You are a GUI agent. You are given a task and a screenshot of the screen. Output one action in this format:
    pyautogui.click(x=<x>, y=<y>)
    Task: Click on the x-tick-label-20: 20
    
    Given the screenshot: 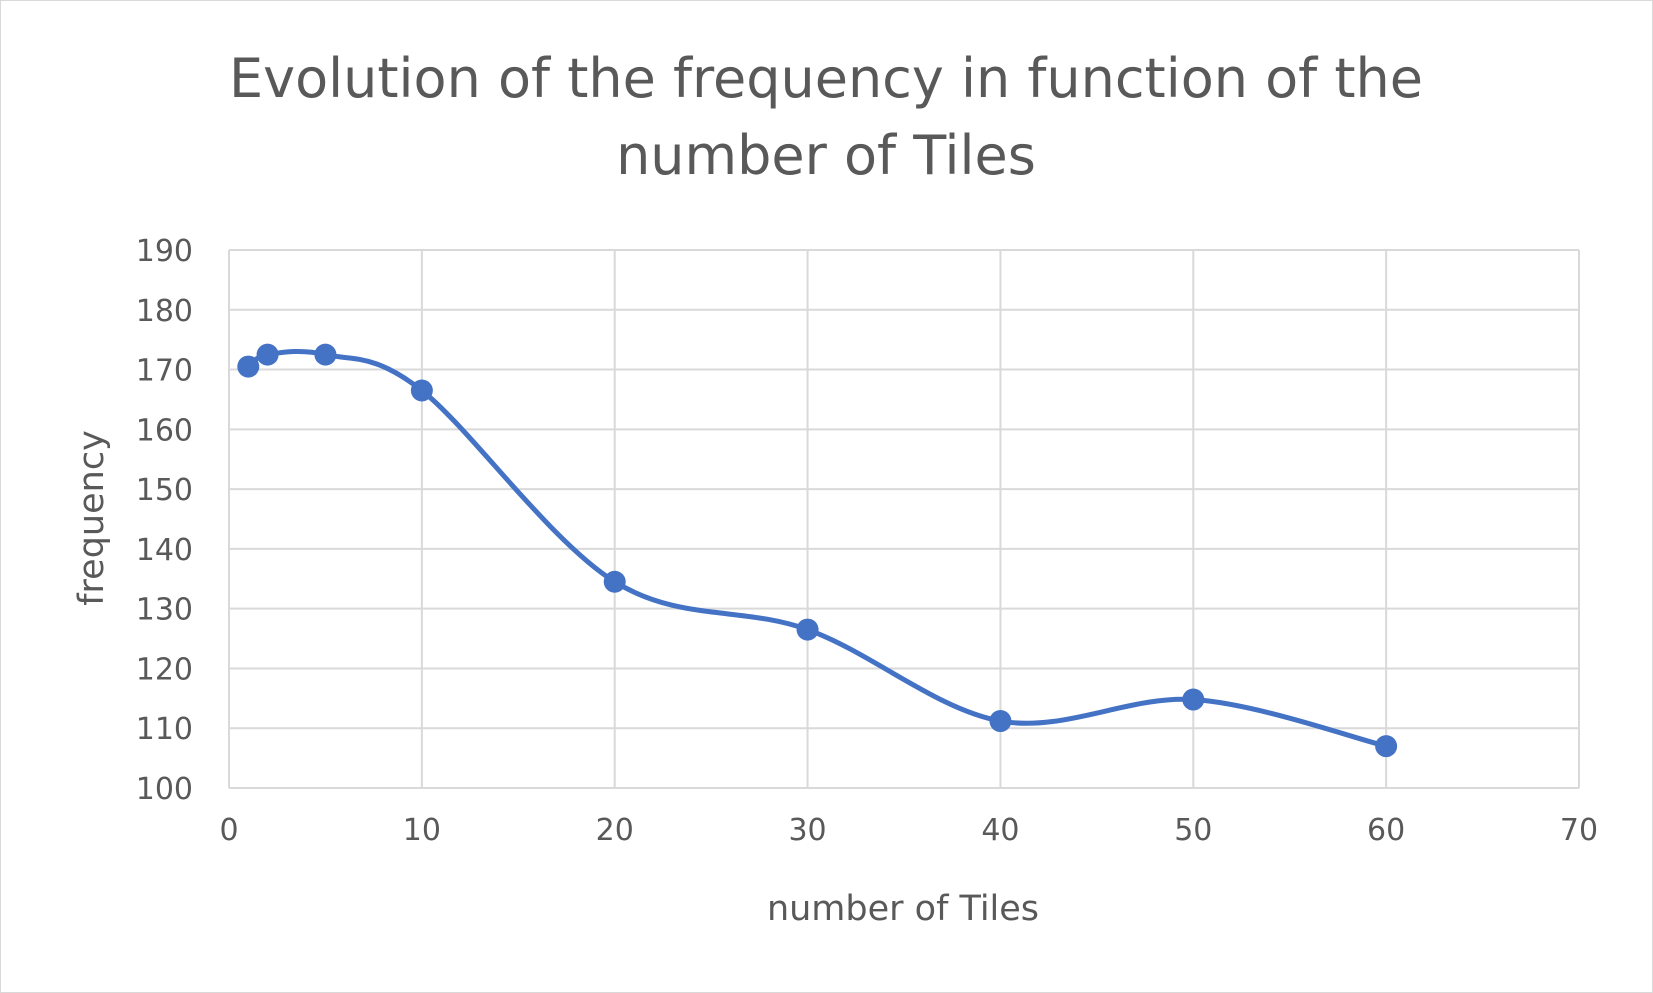 What is the action you would take?
    pyautogui.click(x=615, y=830)
    